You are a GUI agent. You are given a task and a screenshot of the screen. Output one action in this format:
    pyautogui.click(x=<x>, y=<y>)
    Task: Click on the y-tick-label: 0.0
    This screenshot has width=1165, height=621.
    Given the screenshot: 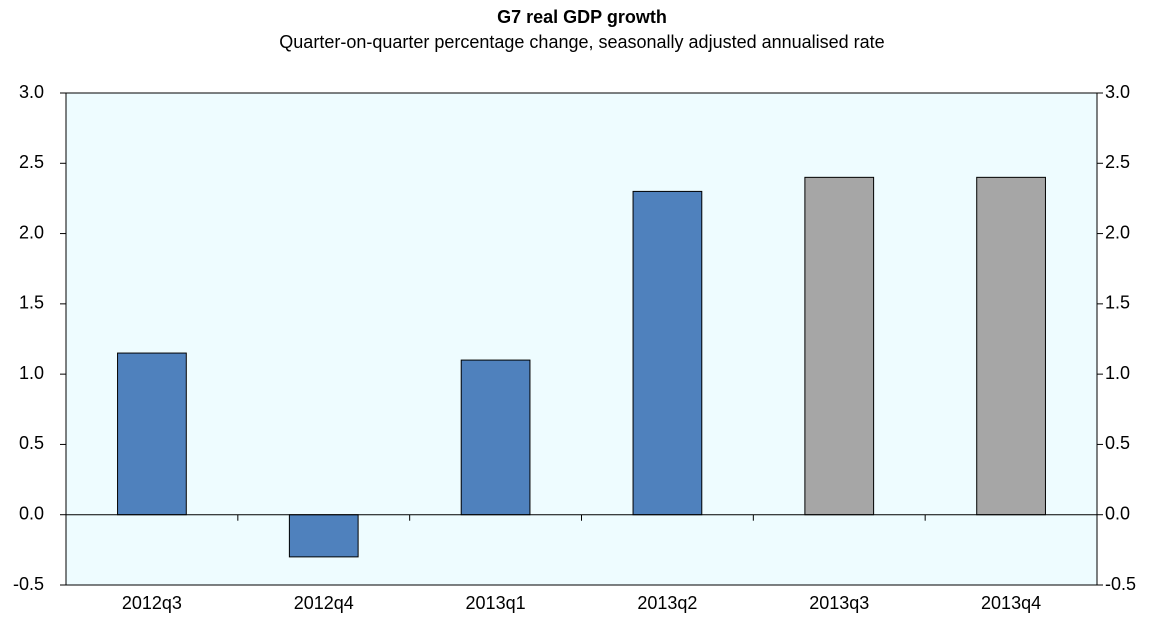 What is the action you would take?
    pyautogui.click(x=31, y=513)
    